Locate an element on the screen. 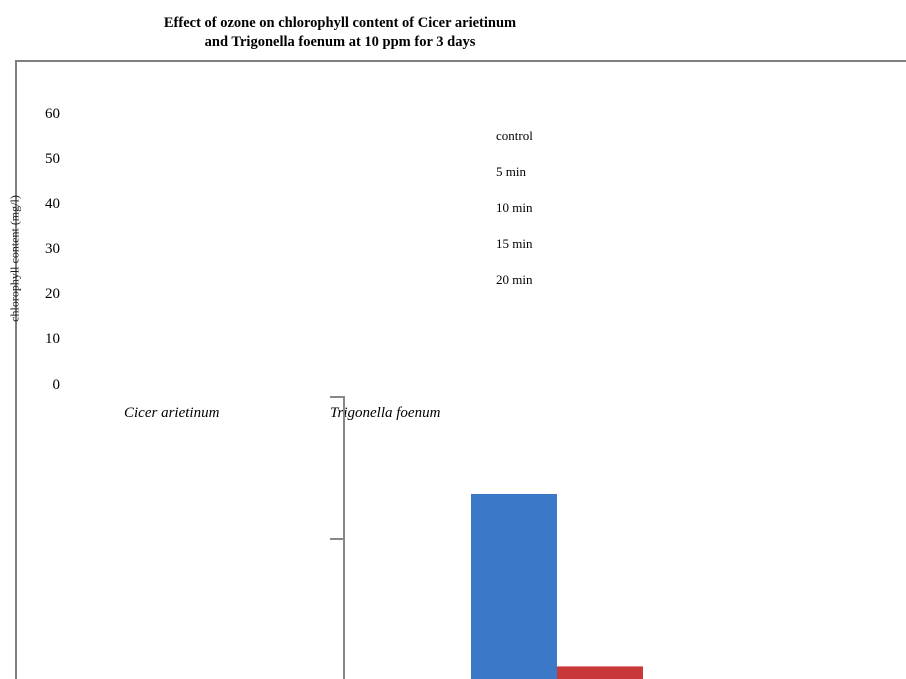 The height and width of the screenshot is (679, 906). x-category-trigonella-foenum: Trigonella foenum is located at coordinates (385, 413).